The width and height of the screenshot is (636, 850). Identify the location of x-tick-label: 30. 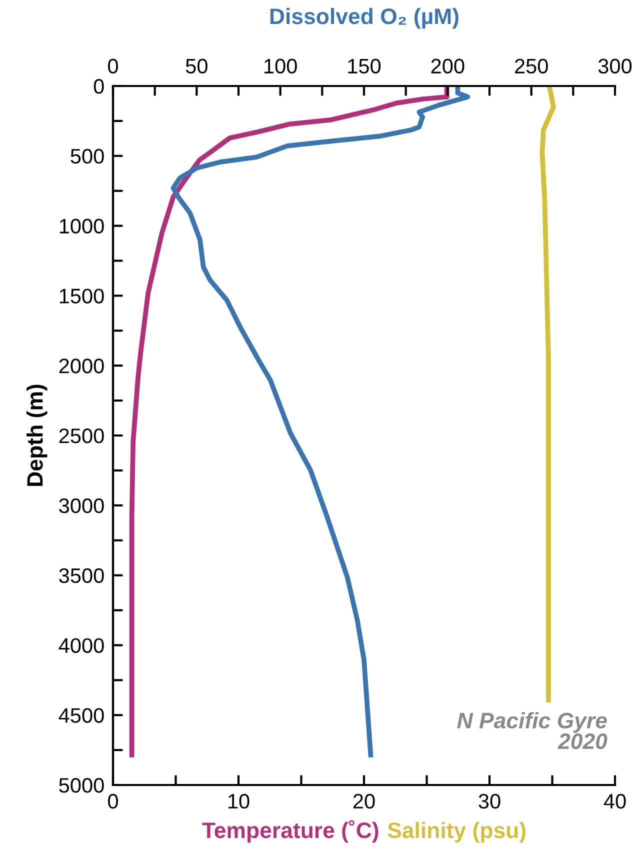
(489, 801).